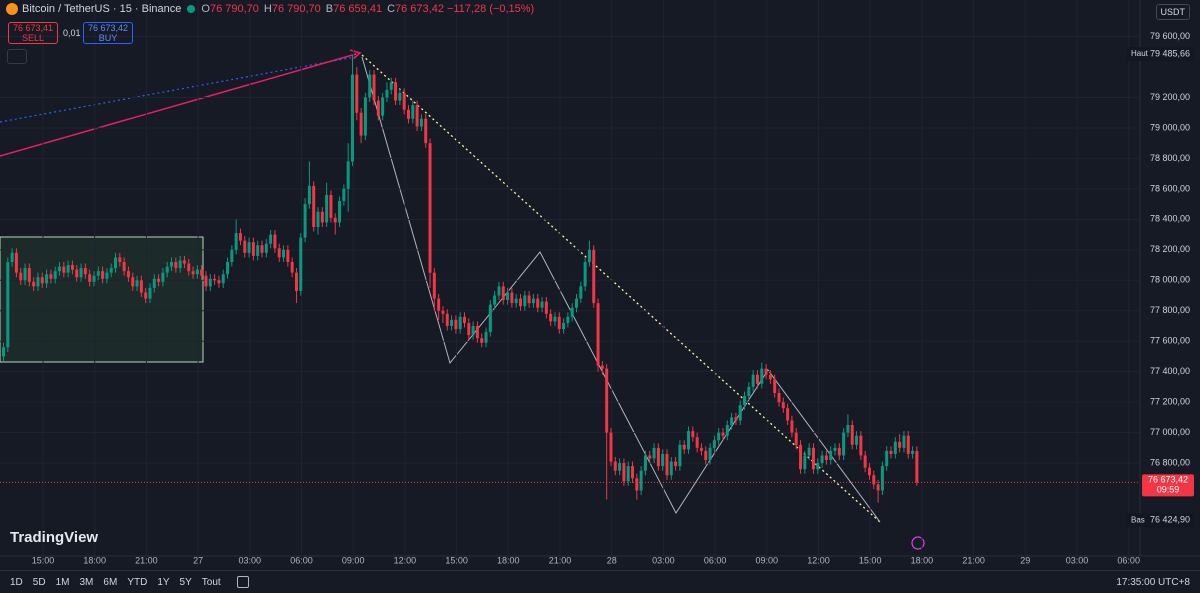 The width and height of the screenshot is (1200, 593). Describe the element at coordinates (767, 560) in the screenshot. I see `x-tick-label: 09:00` at that location.